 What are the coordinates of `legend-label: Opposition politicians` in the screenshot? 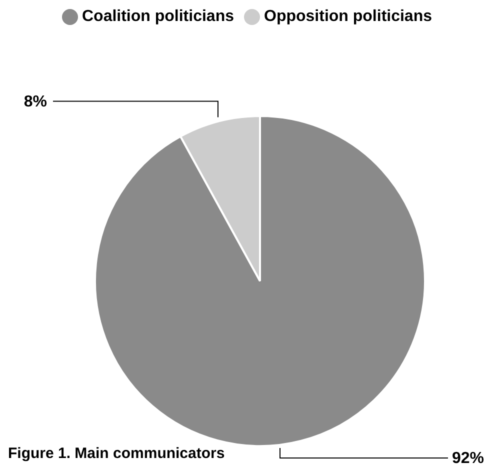 It's located at (348, 16).